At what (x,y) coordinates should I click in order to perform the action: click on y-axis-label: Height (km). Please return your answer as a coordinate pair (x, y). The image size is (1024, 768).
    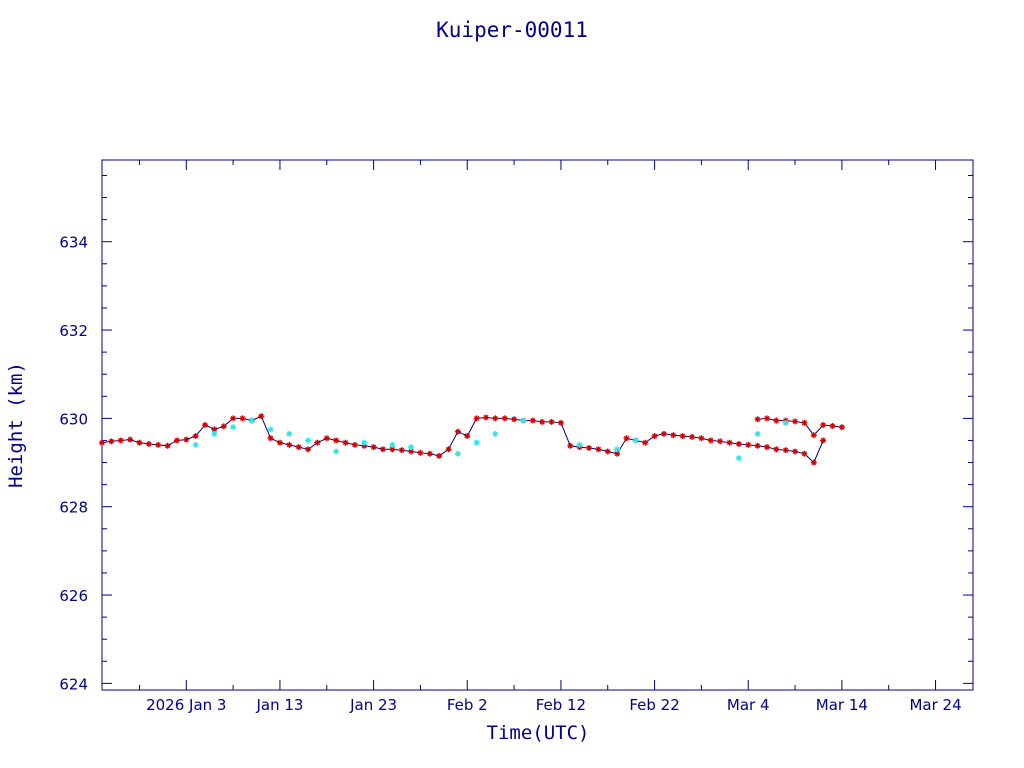
    Looking at the image, I should click on (16, 425).